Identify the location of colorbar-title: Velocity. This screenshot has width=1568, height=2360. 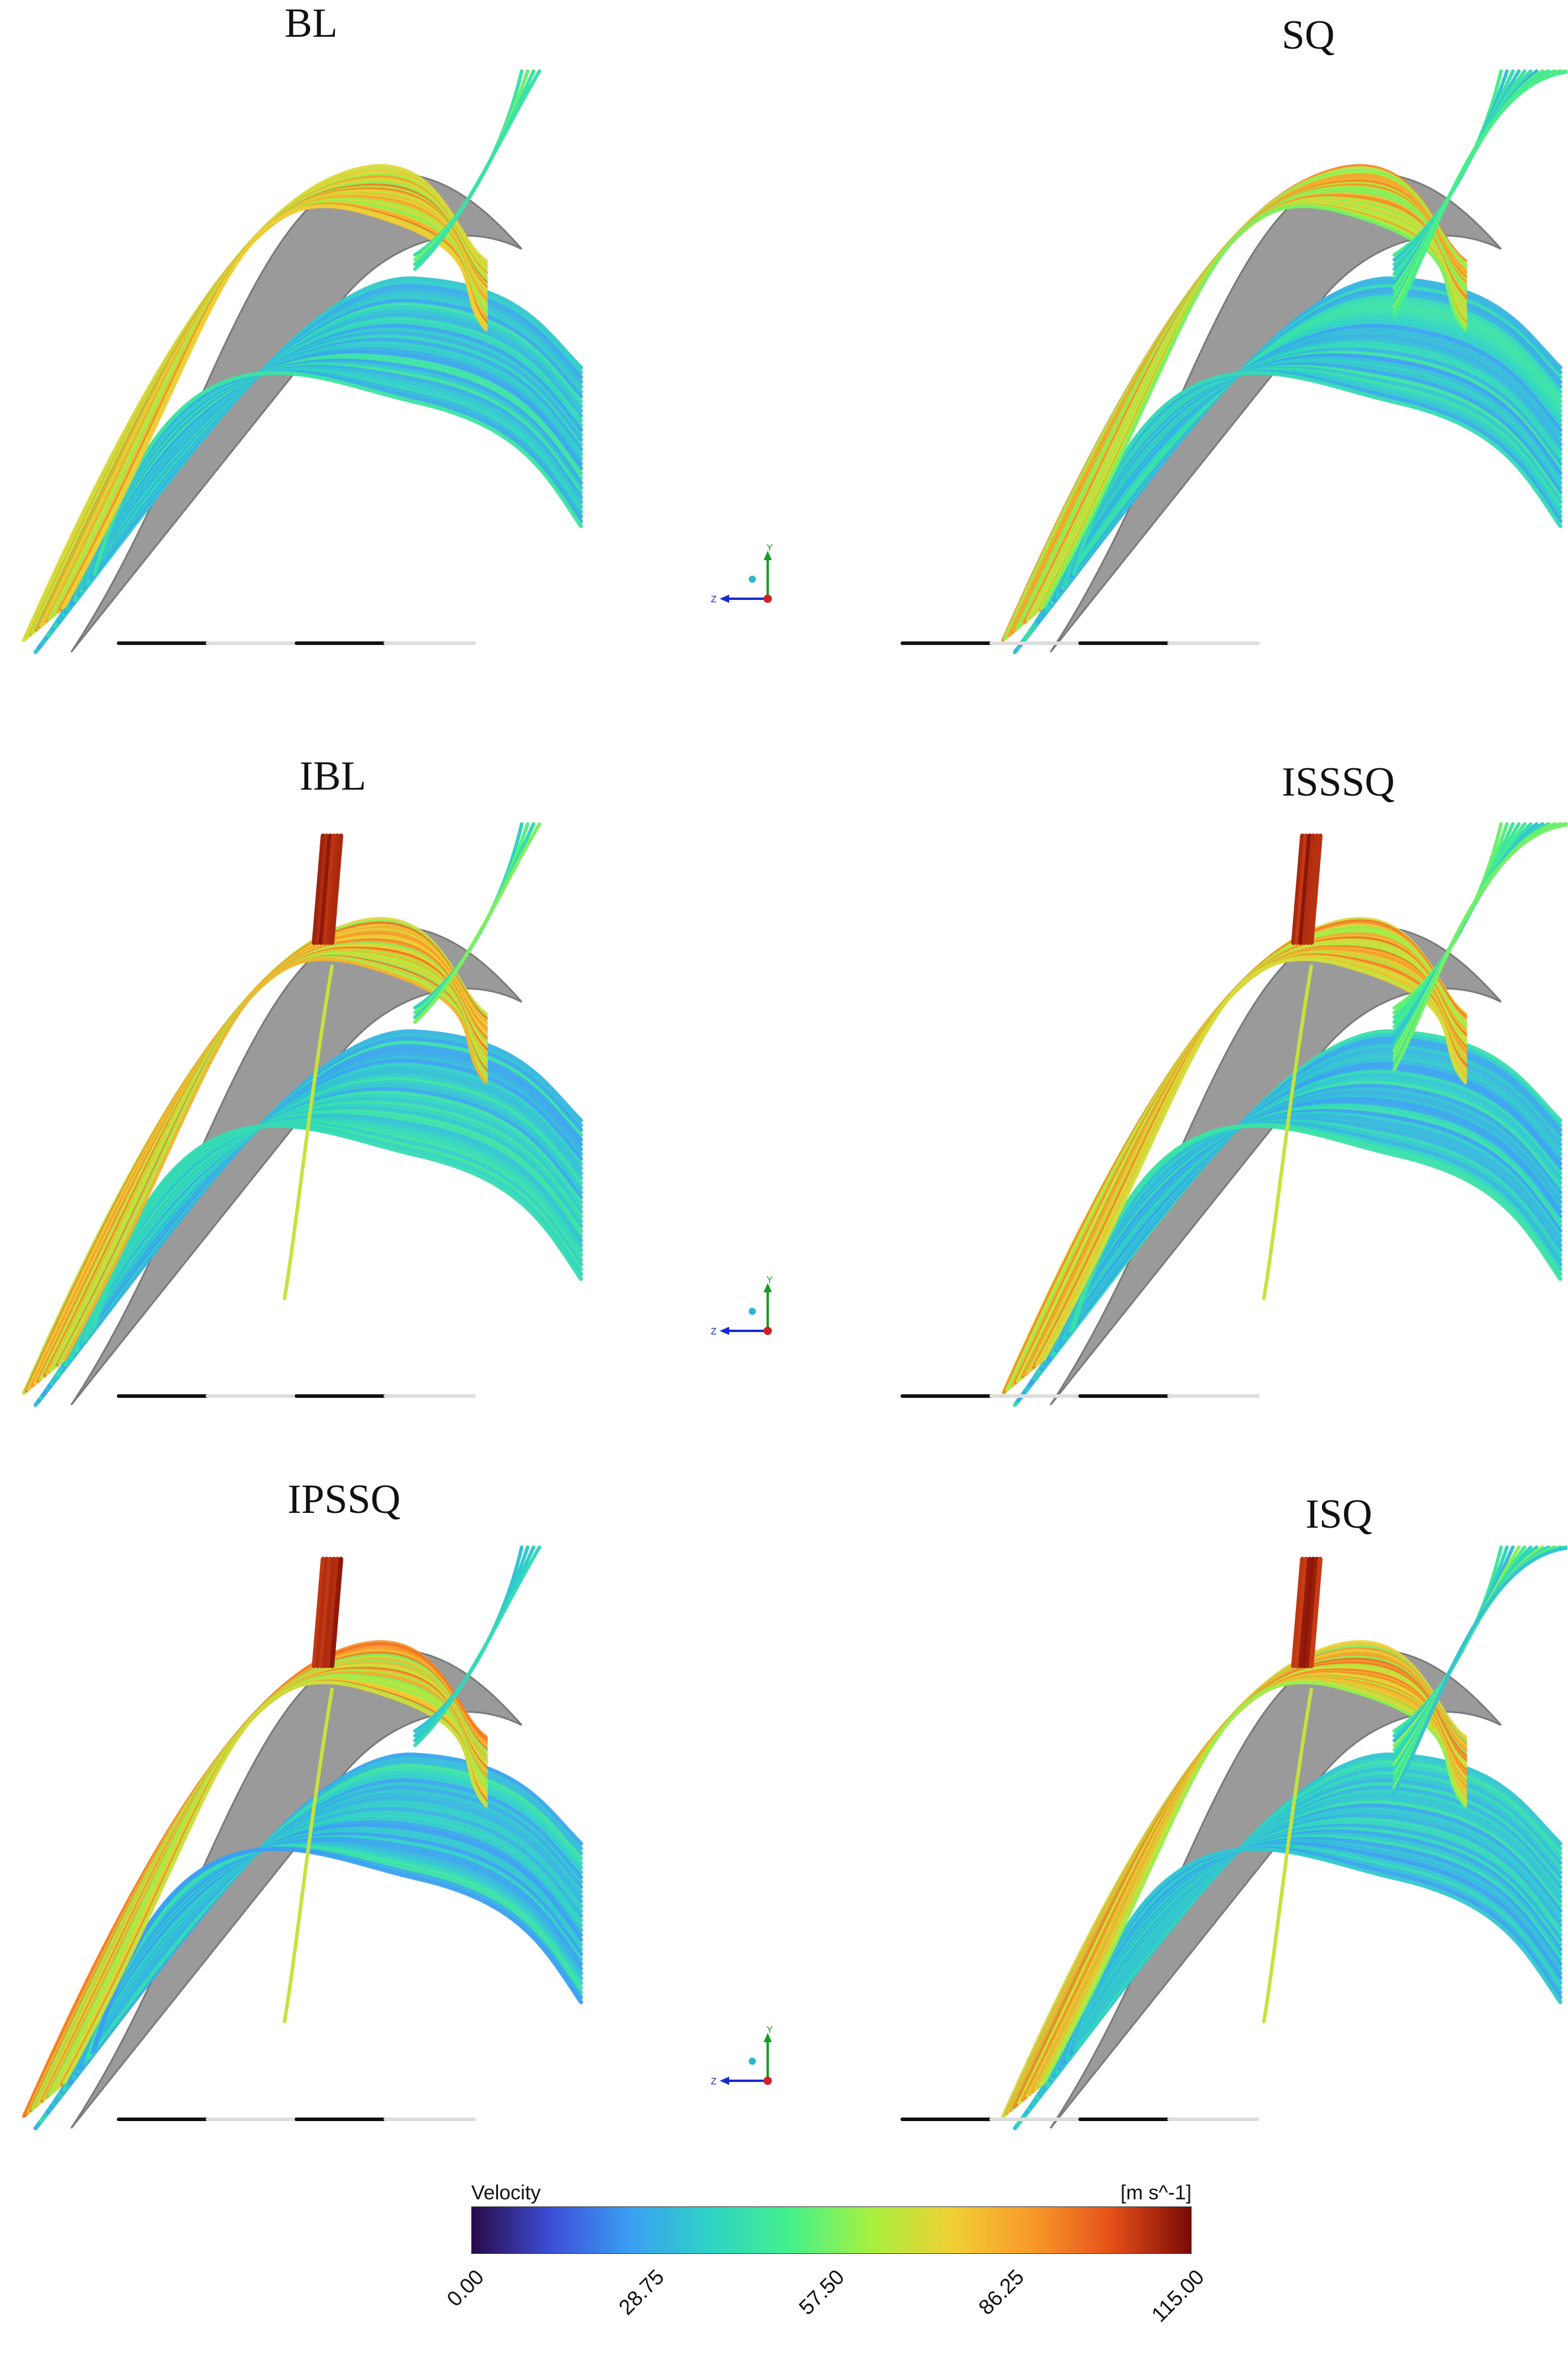
(506, 2193).